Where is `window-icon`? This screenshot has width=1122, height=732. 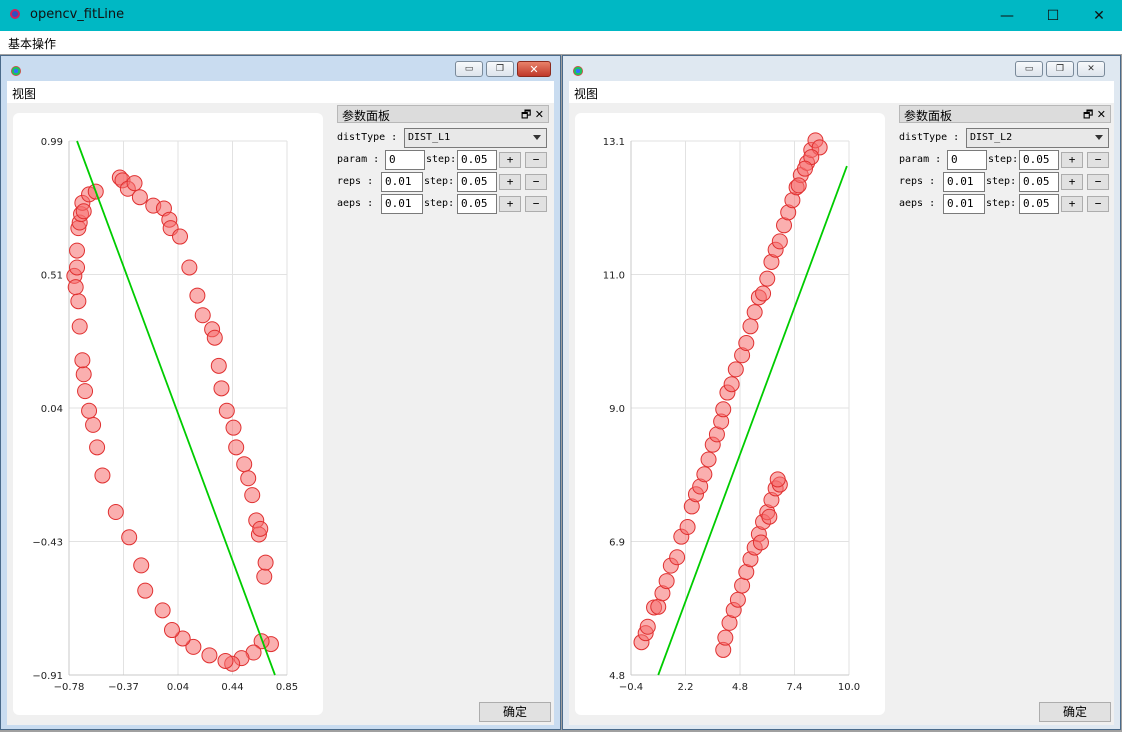 window-icon is located at coordinates (578, 71).